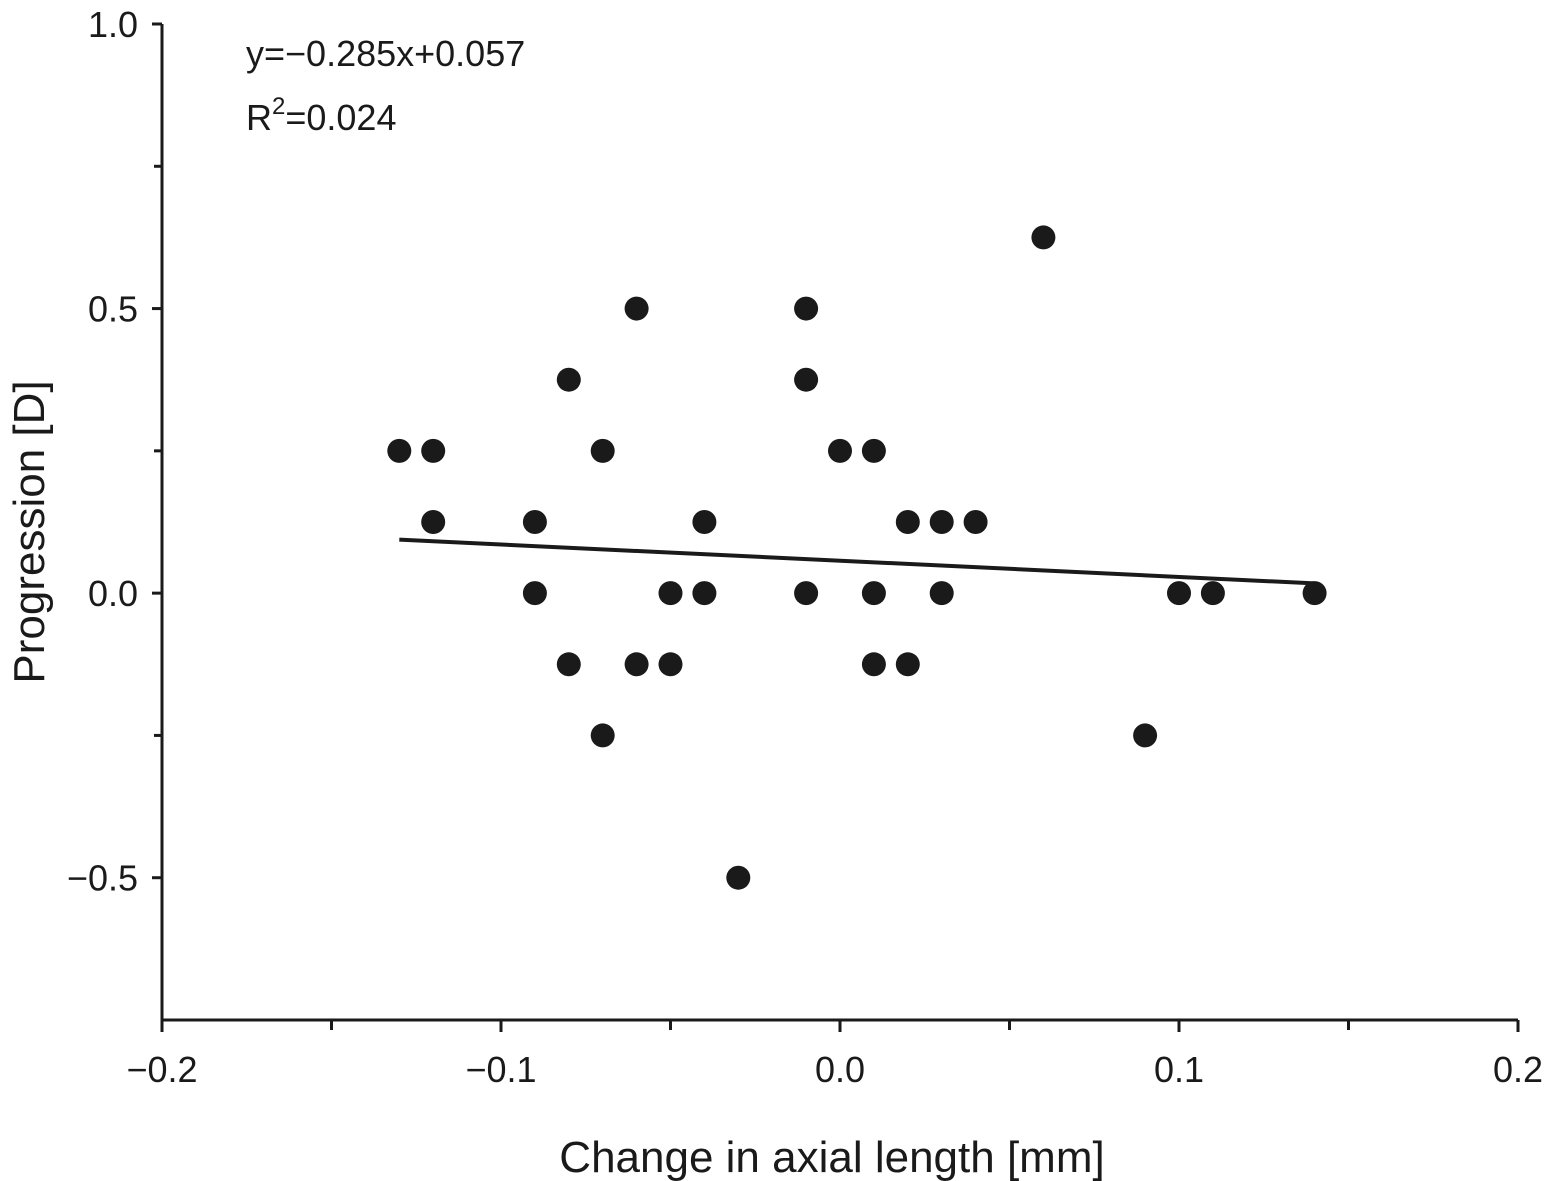 The image size is (1548, 1181). I want to click on regression-equation: y=−0.285x+0.057, so click(385, 53).